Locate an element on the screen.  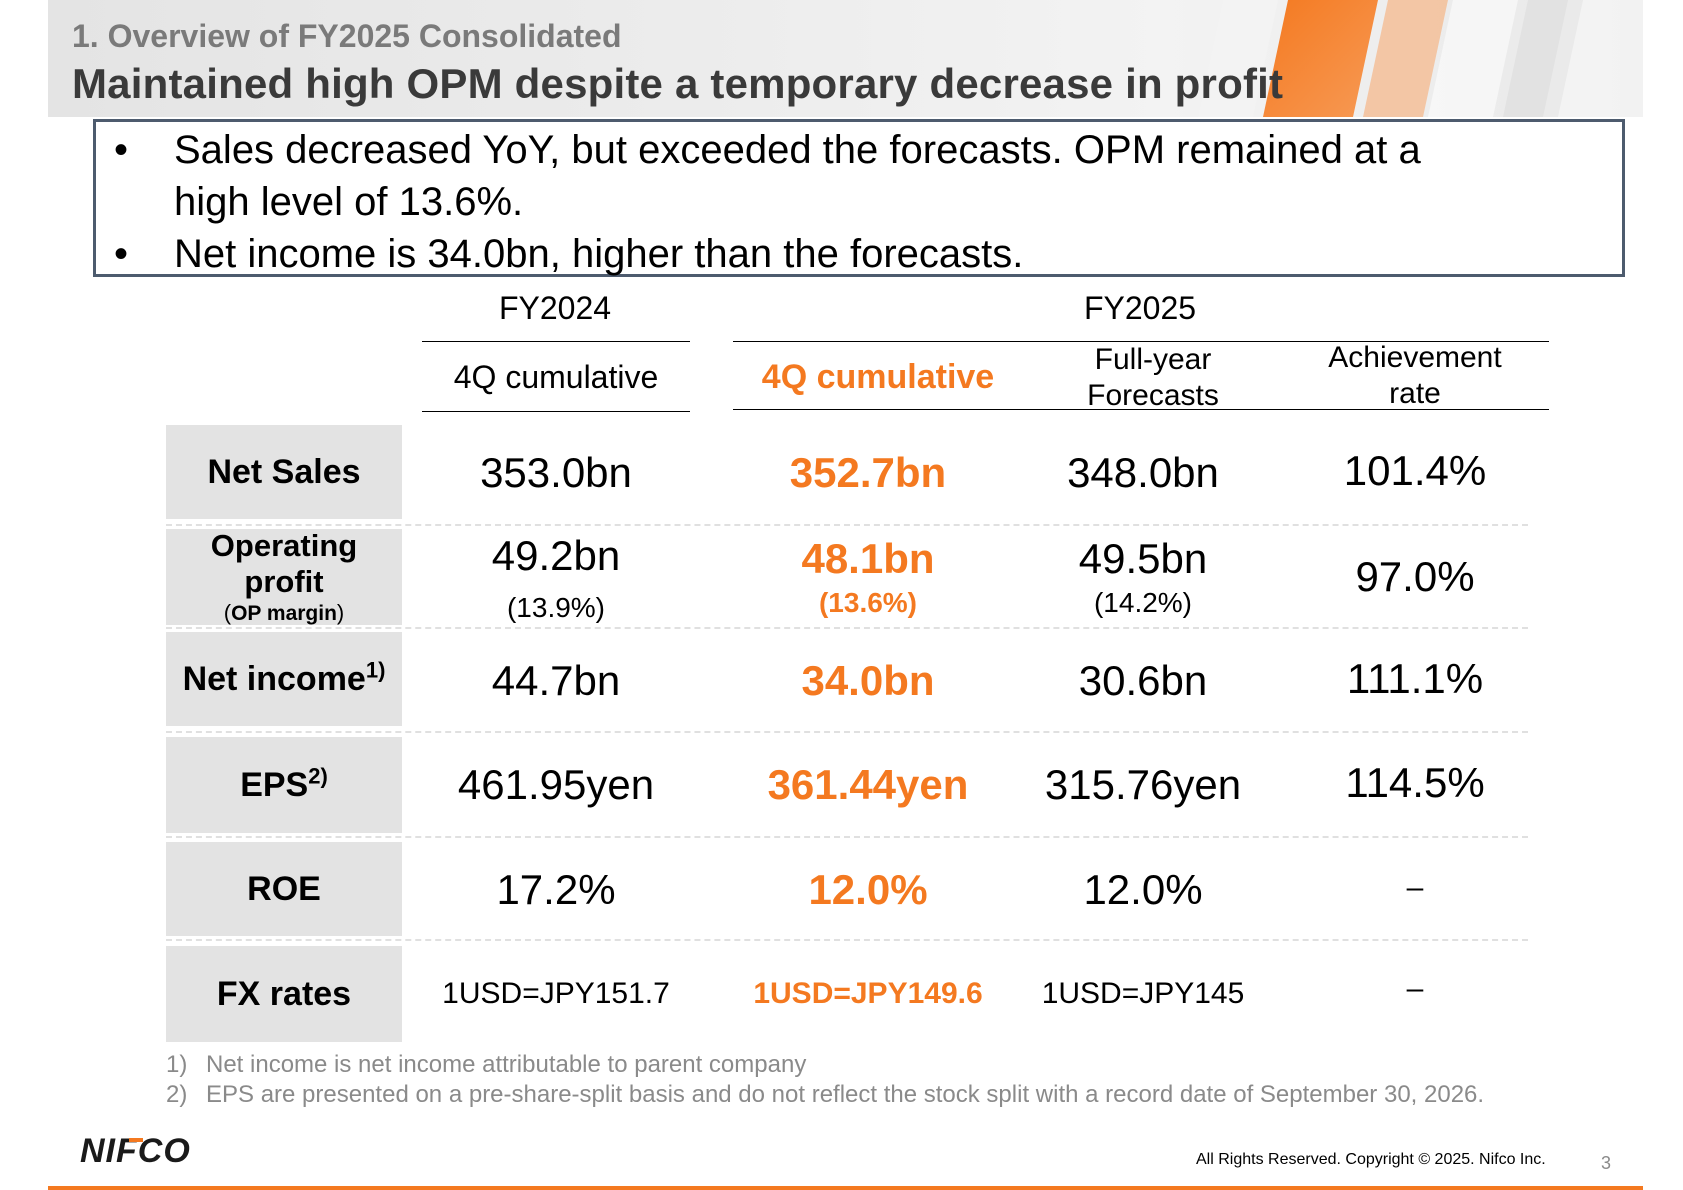
header-stripes-decoration is located at coordinates (1420, 58).